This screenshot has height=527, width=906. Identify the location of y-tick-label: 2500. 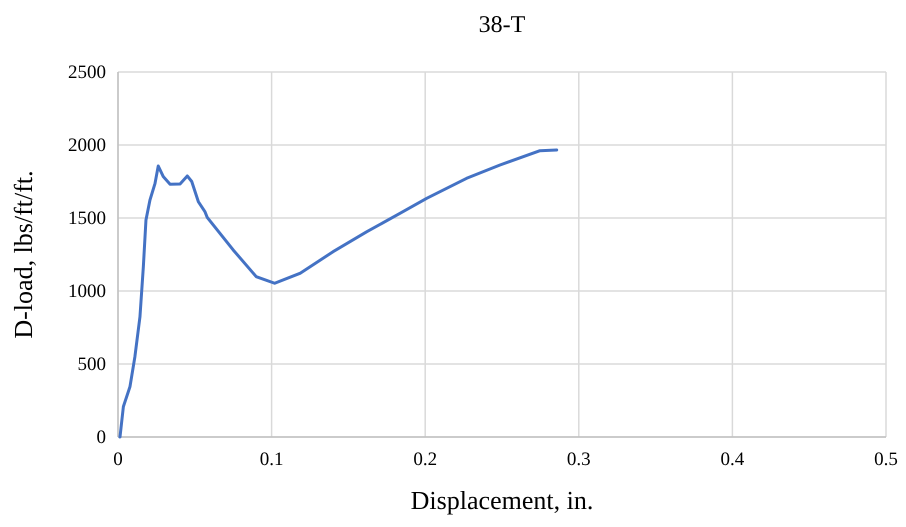
(87, 72).